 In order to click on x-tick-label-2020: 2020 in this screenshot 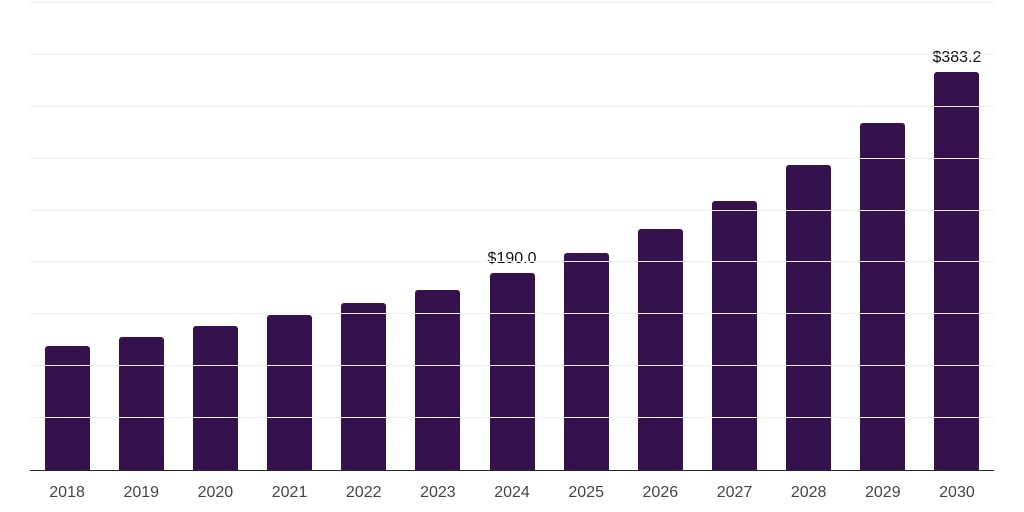, I will do `click(215, 492)`.